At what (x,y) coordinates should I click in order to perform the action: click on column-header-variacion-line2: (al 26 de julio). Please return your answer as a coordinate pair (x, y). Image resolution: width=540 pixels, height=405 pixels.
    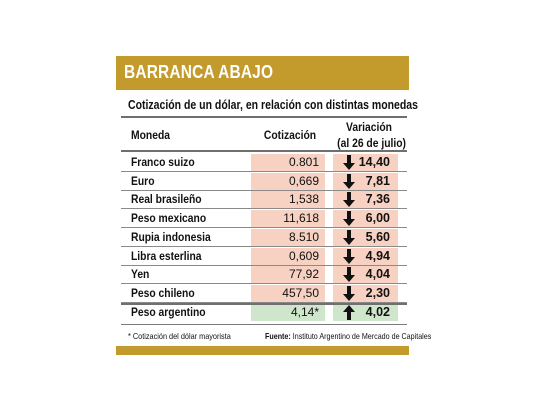
    Looking at the image, I should click on (371, 143).